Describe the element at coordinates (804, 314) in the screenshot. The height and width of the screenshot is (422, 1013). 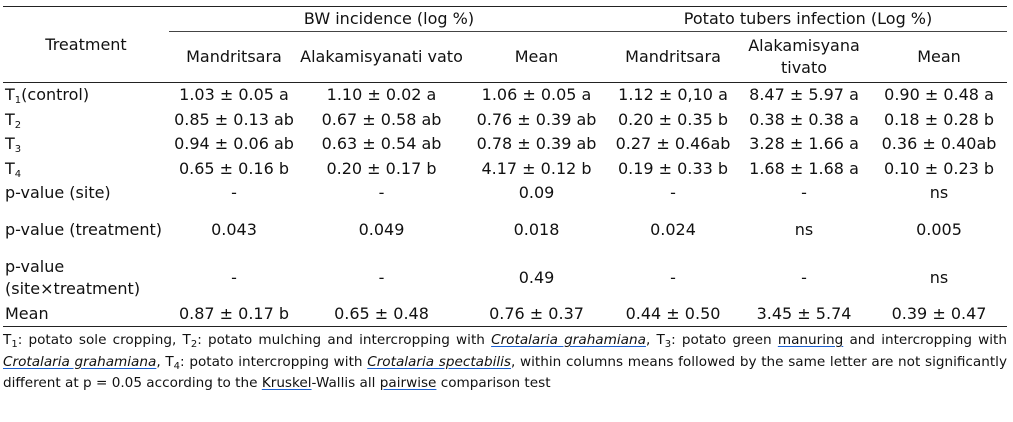
I see `table-cell: 3.45 ± 5.74` at that location.